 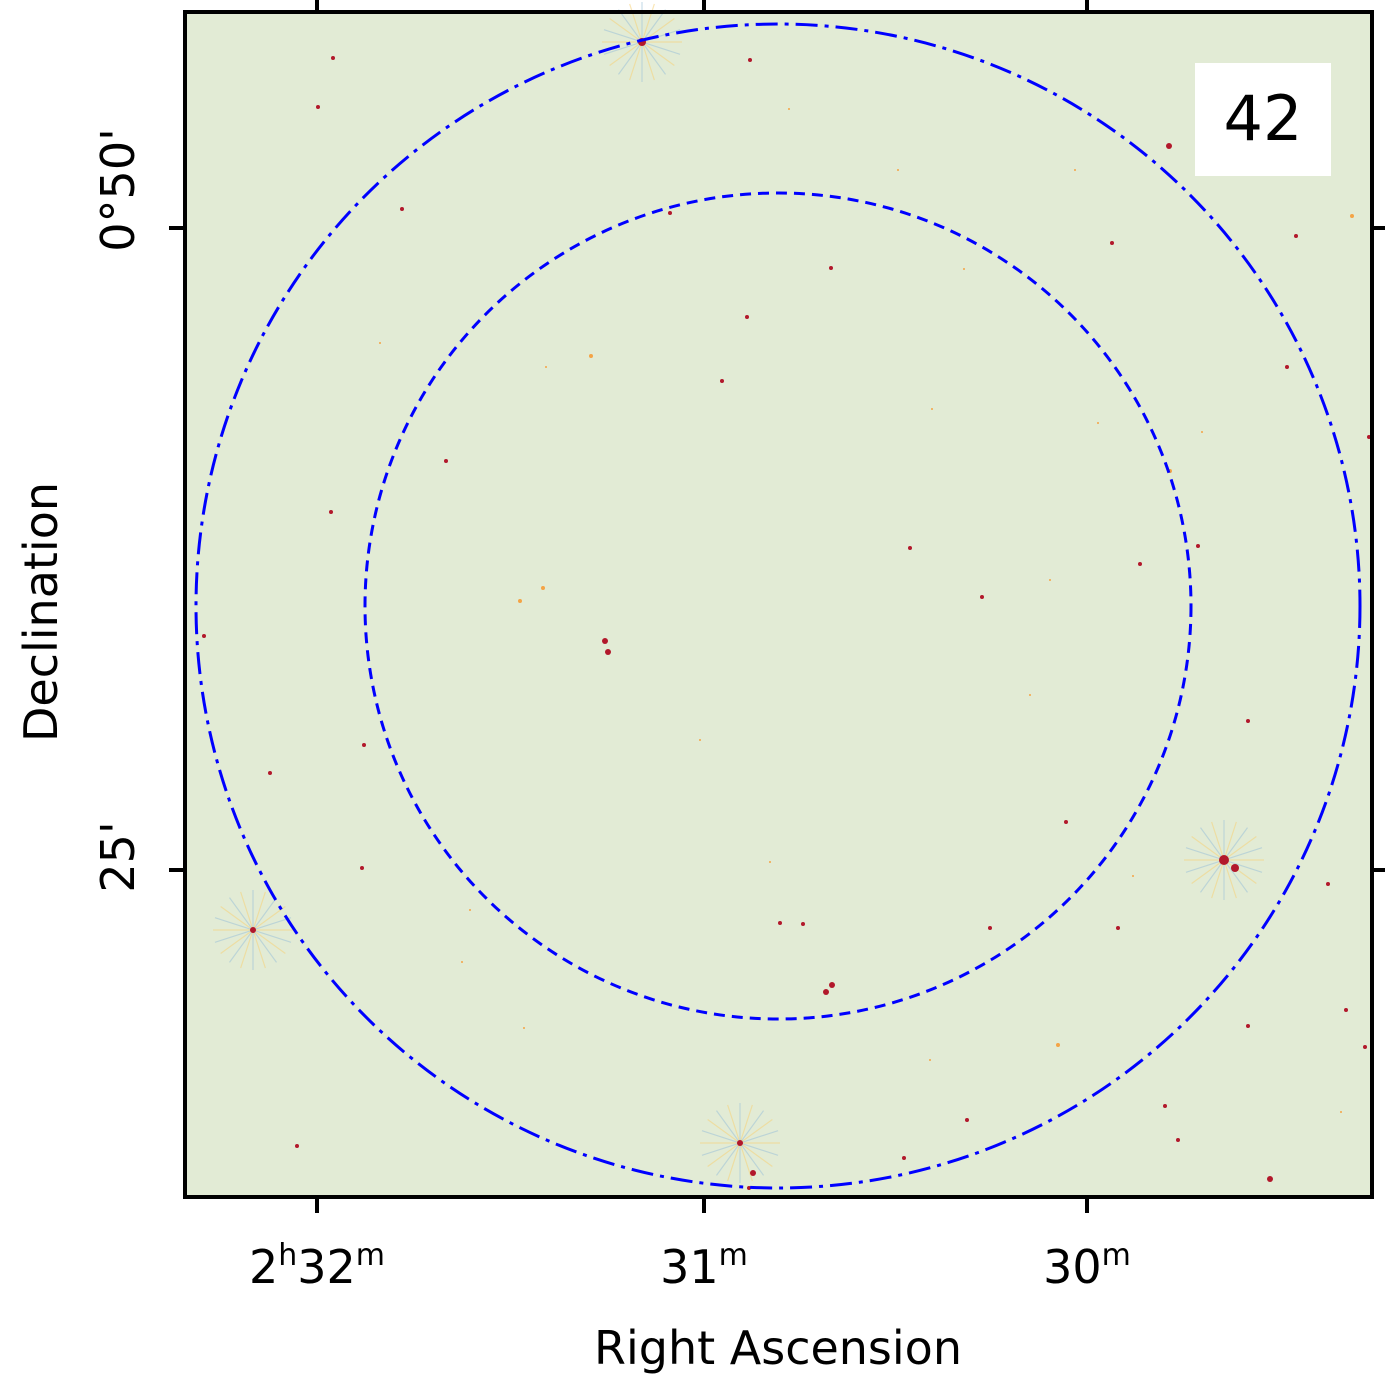 What do you see at coordinates (326, 1267) in the screenshot?
I see `x-tick-label-1-minutes: 32` at bounding box center [326, 1267].